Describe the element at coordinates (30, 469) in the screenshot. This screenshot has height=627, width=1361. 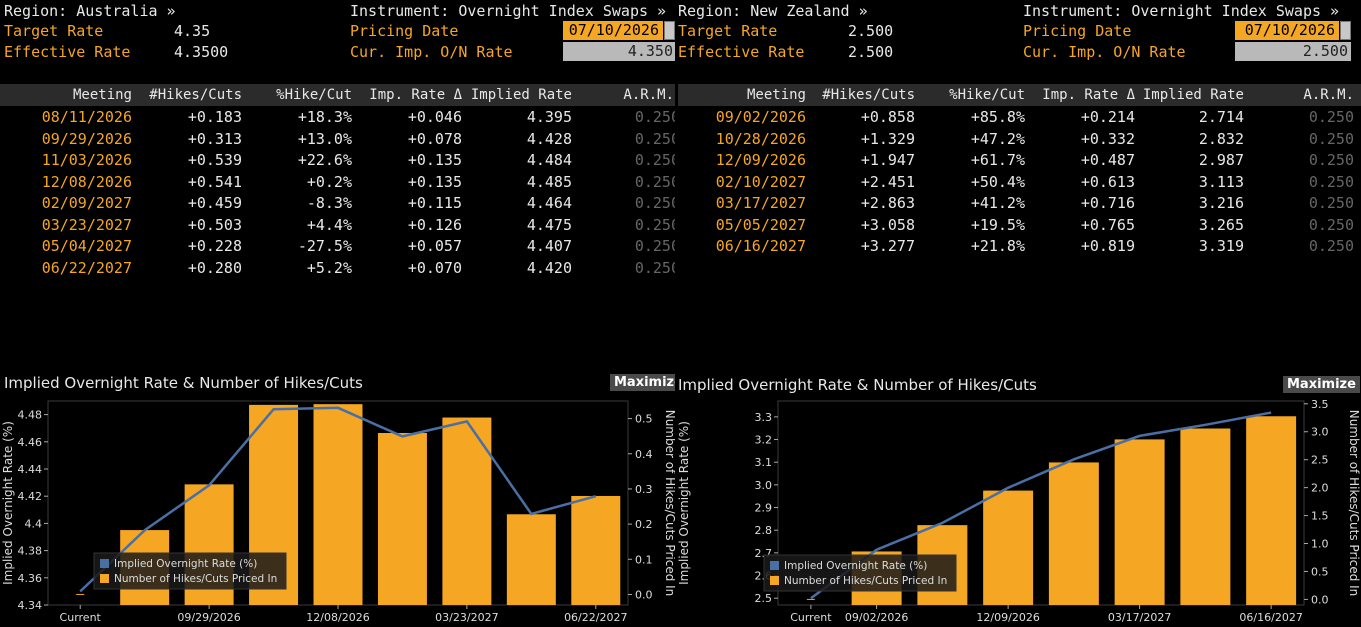
I see `y-tick-label: 4.44` at that location.